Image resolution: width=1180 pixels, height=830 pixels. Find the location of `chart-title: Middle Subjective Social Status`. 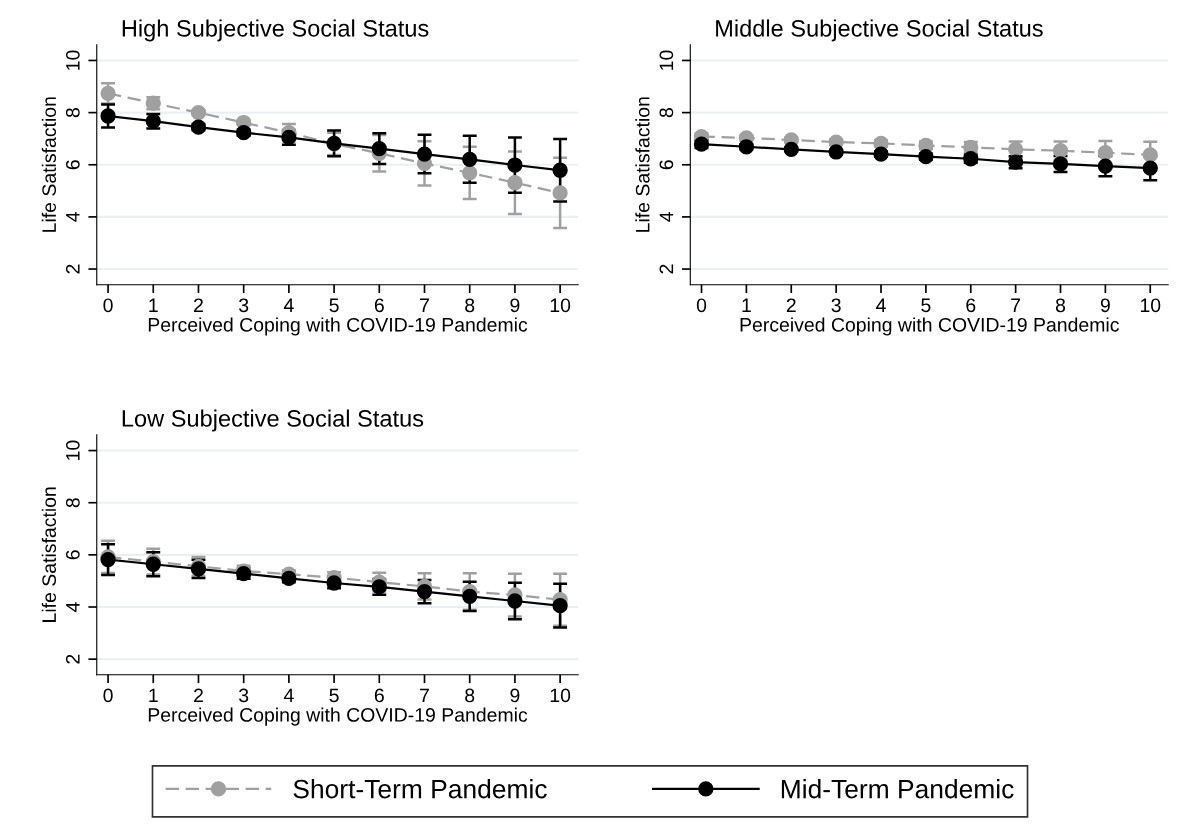

chart-title: Middle Subjective Social Status is located at coordinates (879, 30).